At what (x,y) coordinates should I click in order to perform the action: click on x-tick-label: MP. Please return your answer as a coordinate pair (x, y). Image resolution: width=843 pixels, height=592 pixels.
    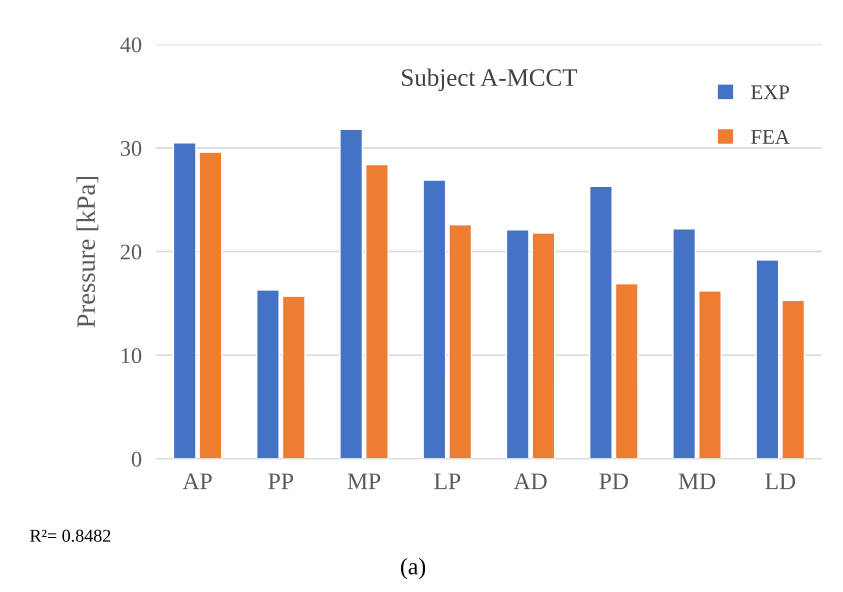
    Looking at the image, I should click on (364, 482).